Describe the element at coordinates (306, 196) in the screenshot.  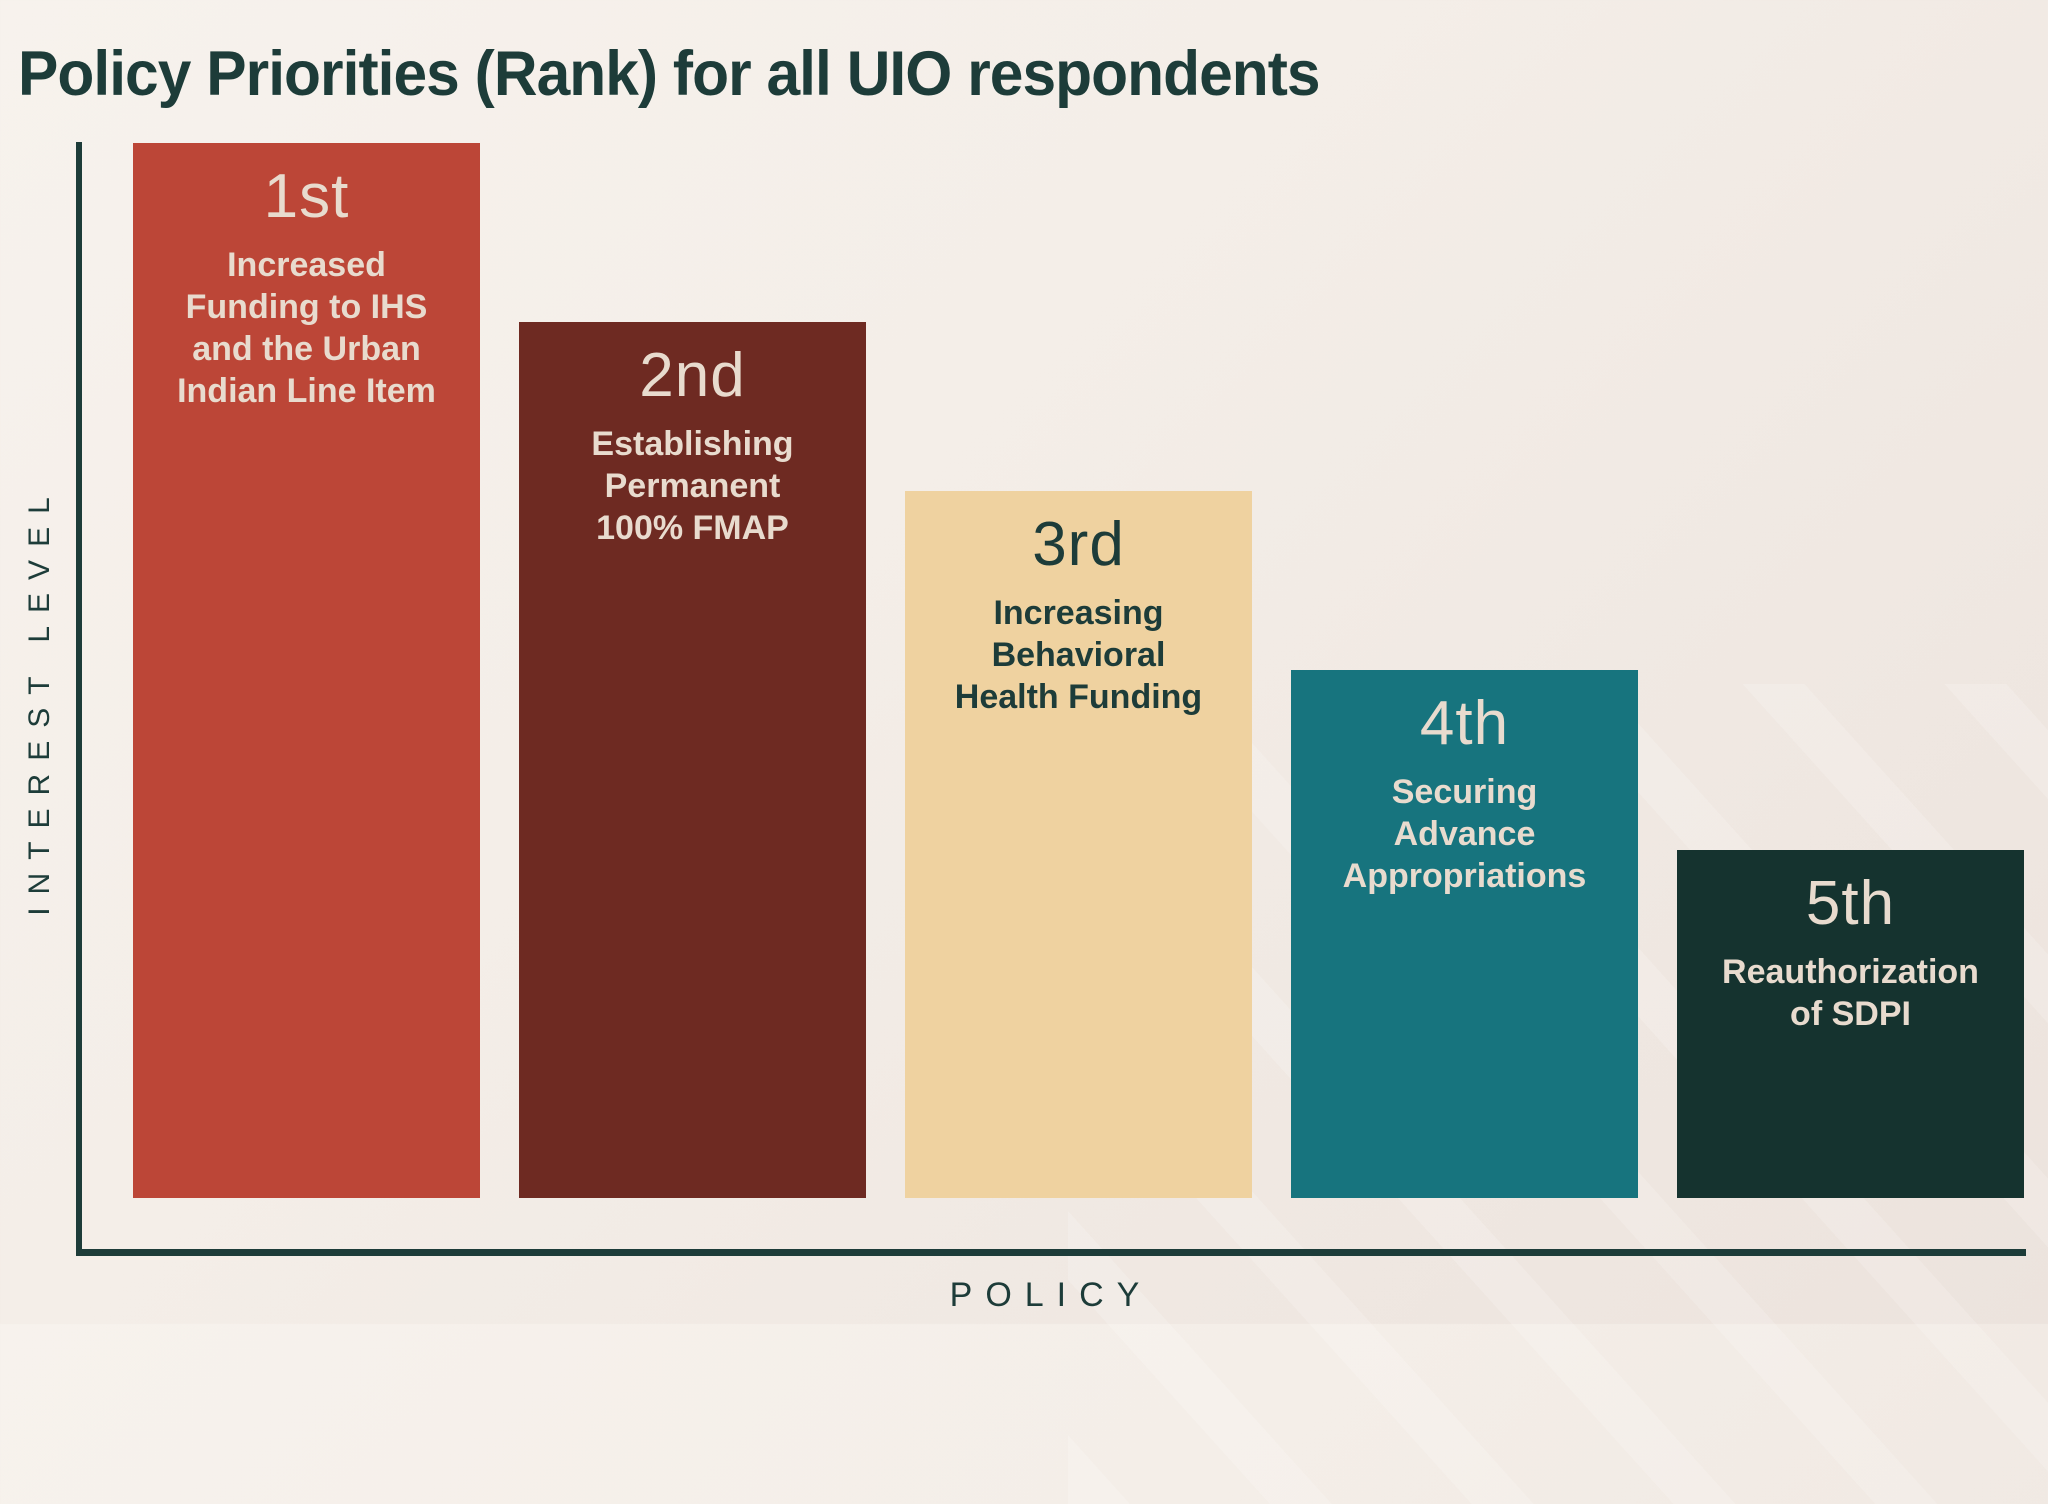
I see `bar-rank-label: 1st` at that location.